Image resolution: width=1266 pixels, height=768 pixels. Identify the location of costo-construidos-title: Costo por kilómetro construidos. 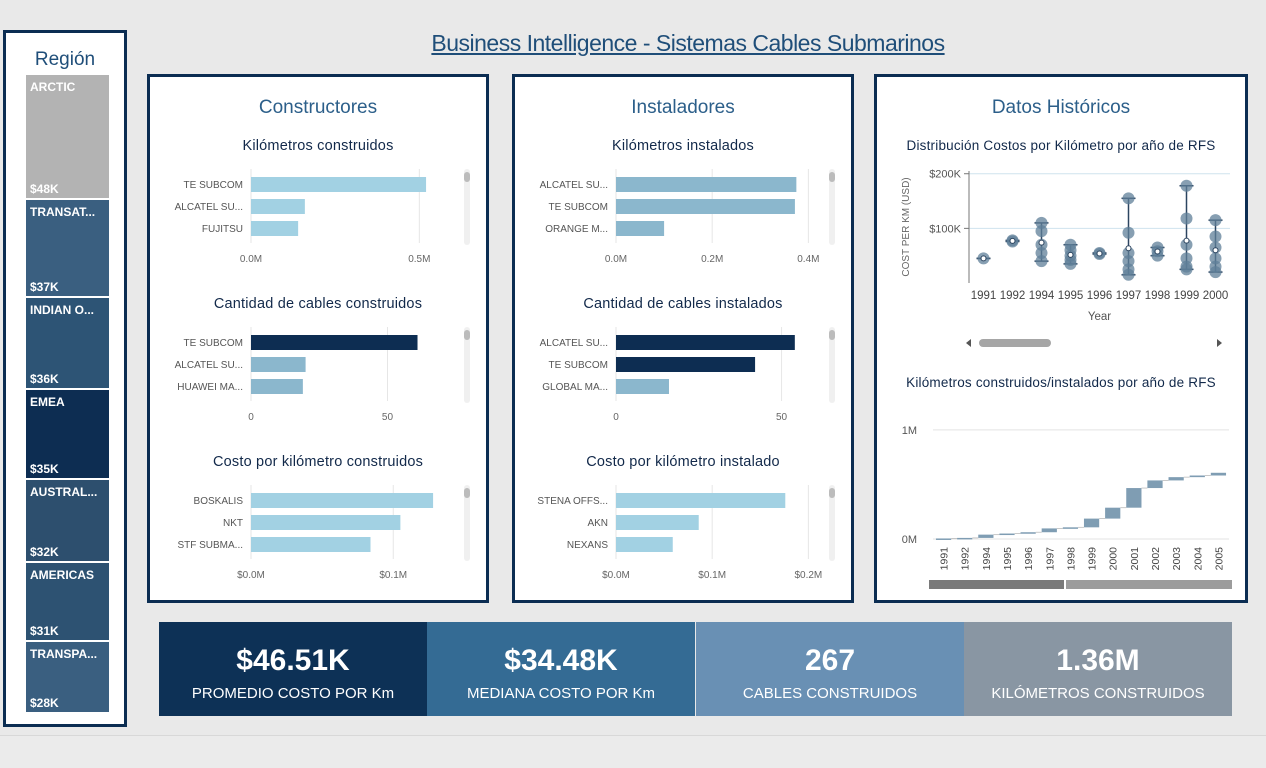
(318, 462).